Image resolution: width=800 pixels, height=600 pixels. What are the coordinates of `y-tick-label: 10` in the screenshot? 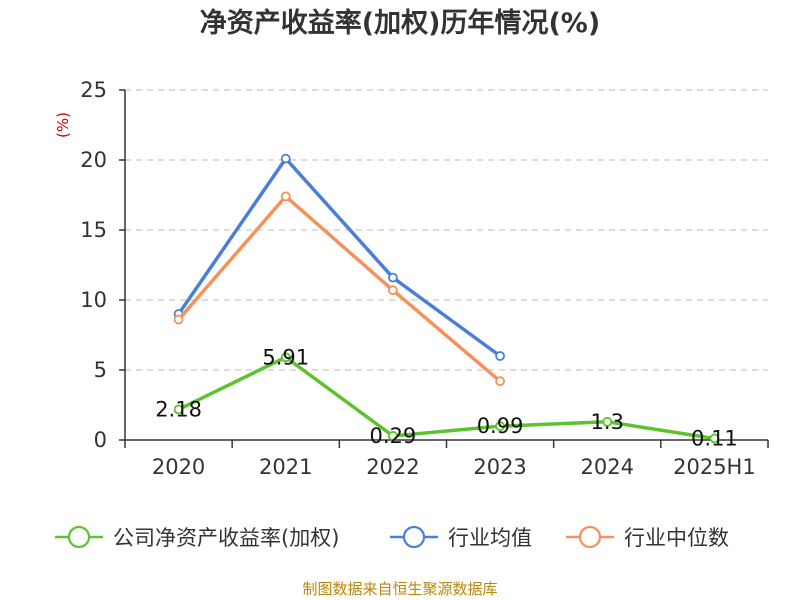 It's located at (93, 300).